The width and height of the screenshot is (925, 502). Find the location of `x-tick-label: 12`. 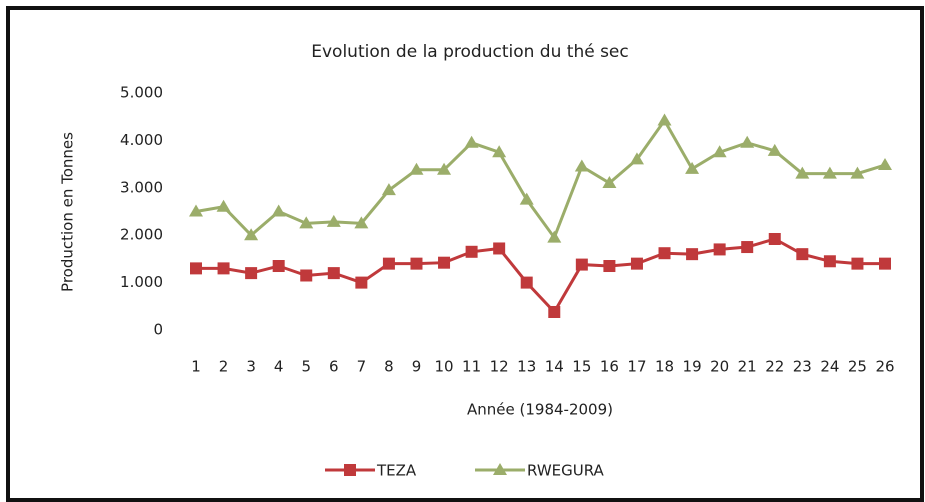

x-tick-label: 12 is located at coordinates (499, 367).